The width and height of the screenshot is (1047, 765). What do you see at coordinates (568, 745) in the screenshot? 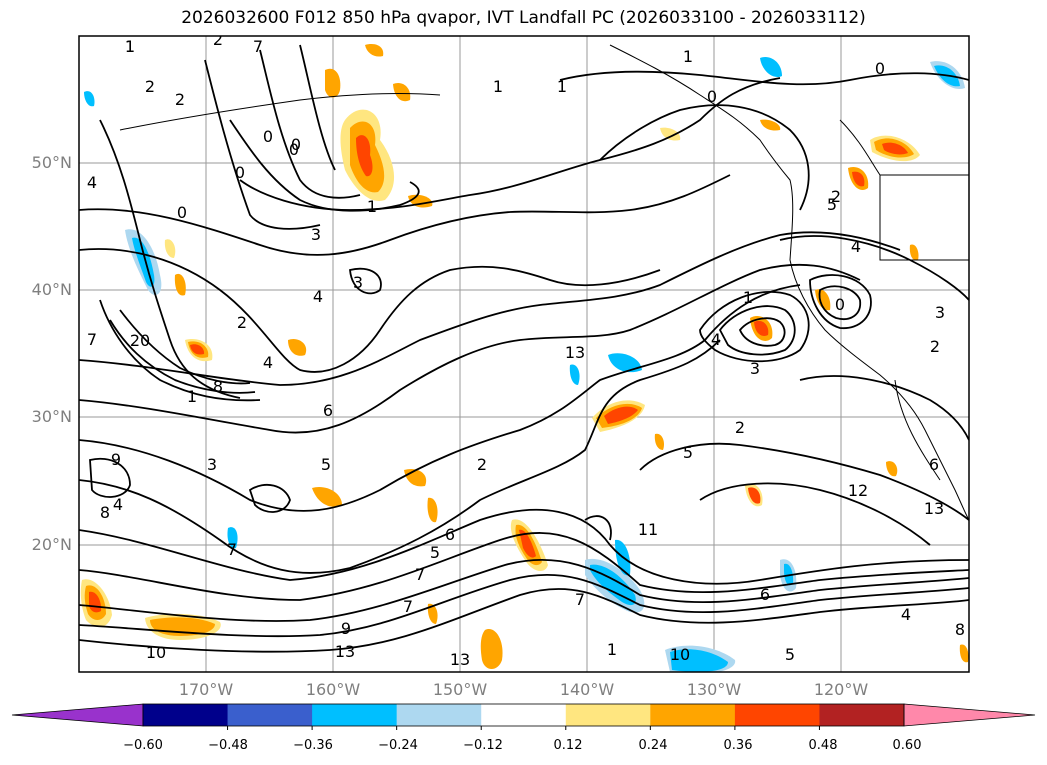
I see `colorbar-tick-label: 0.12` at bounding box center [568, 745].